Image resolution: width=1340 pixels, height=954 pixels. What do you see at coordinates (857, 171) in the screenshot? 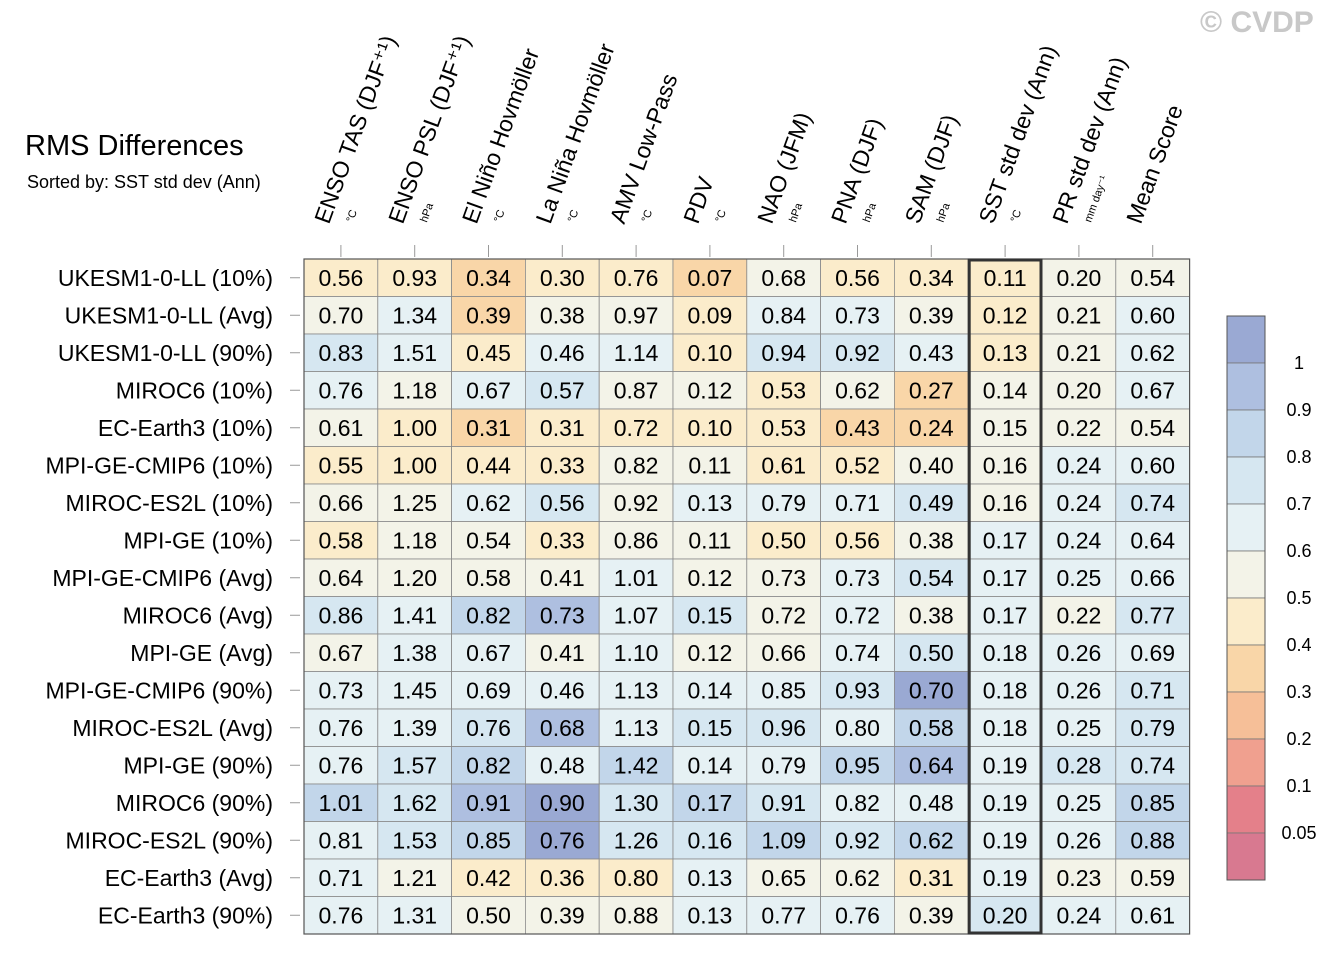
I see `column-label: PNA (DJF)` at bounding box center [857, 171].